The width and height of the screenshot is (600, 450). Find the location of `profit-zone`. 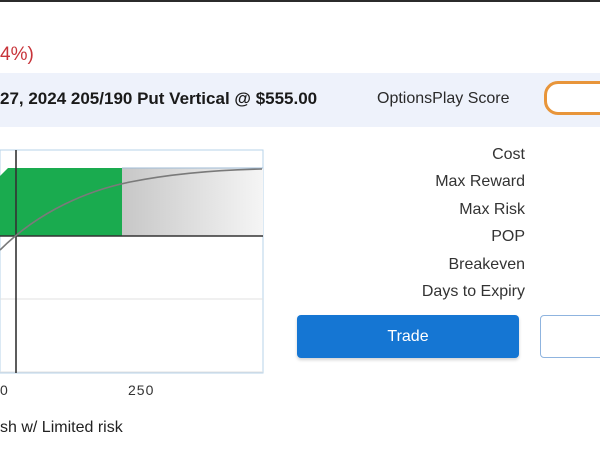

profit-zone is located at coordinates (61, 202).